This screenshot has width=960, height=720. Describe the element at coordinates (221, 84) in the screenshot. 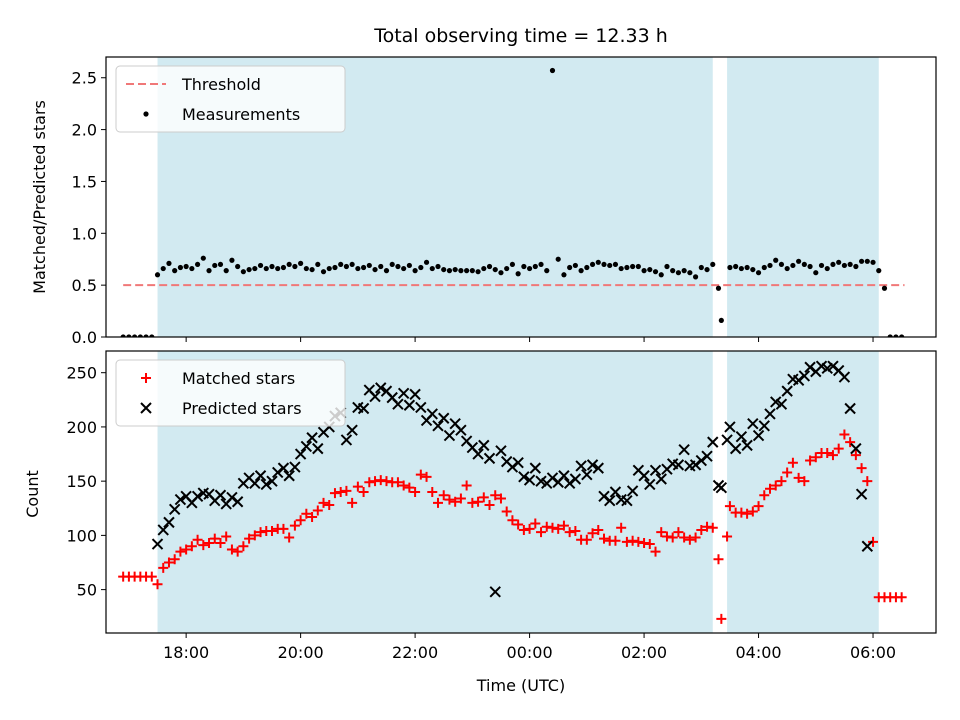

I see `legend-label: Threshold` at that location.